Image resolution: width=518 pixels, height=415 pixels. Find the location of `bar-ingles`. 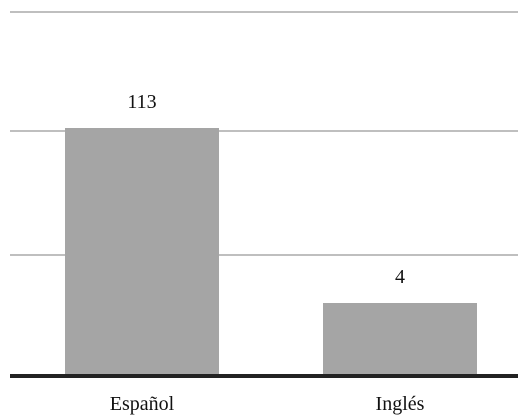

bar-ingles is located at coordinates (400, 339).